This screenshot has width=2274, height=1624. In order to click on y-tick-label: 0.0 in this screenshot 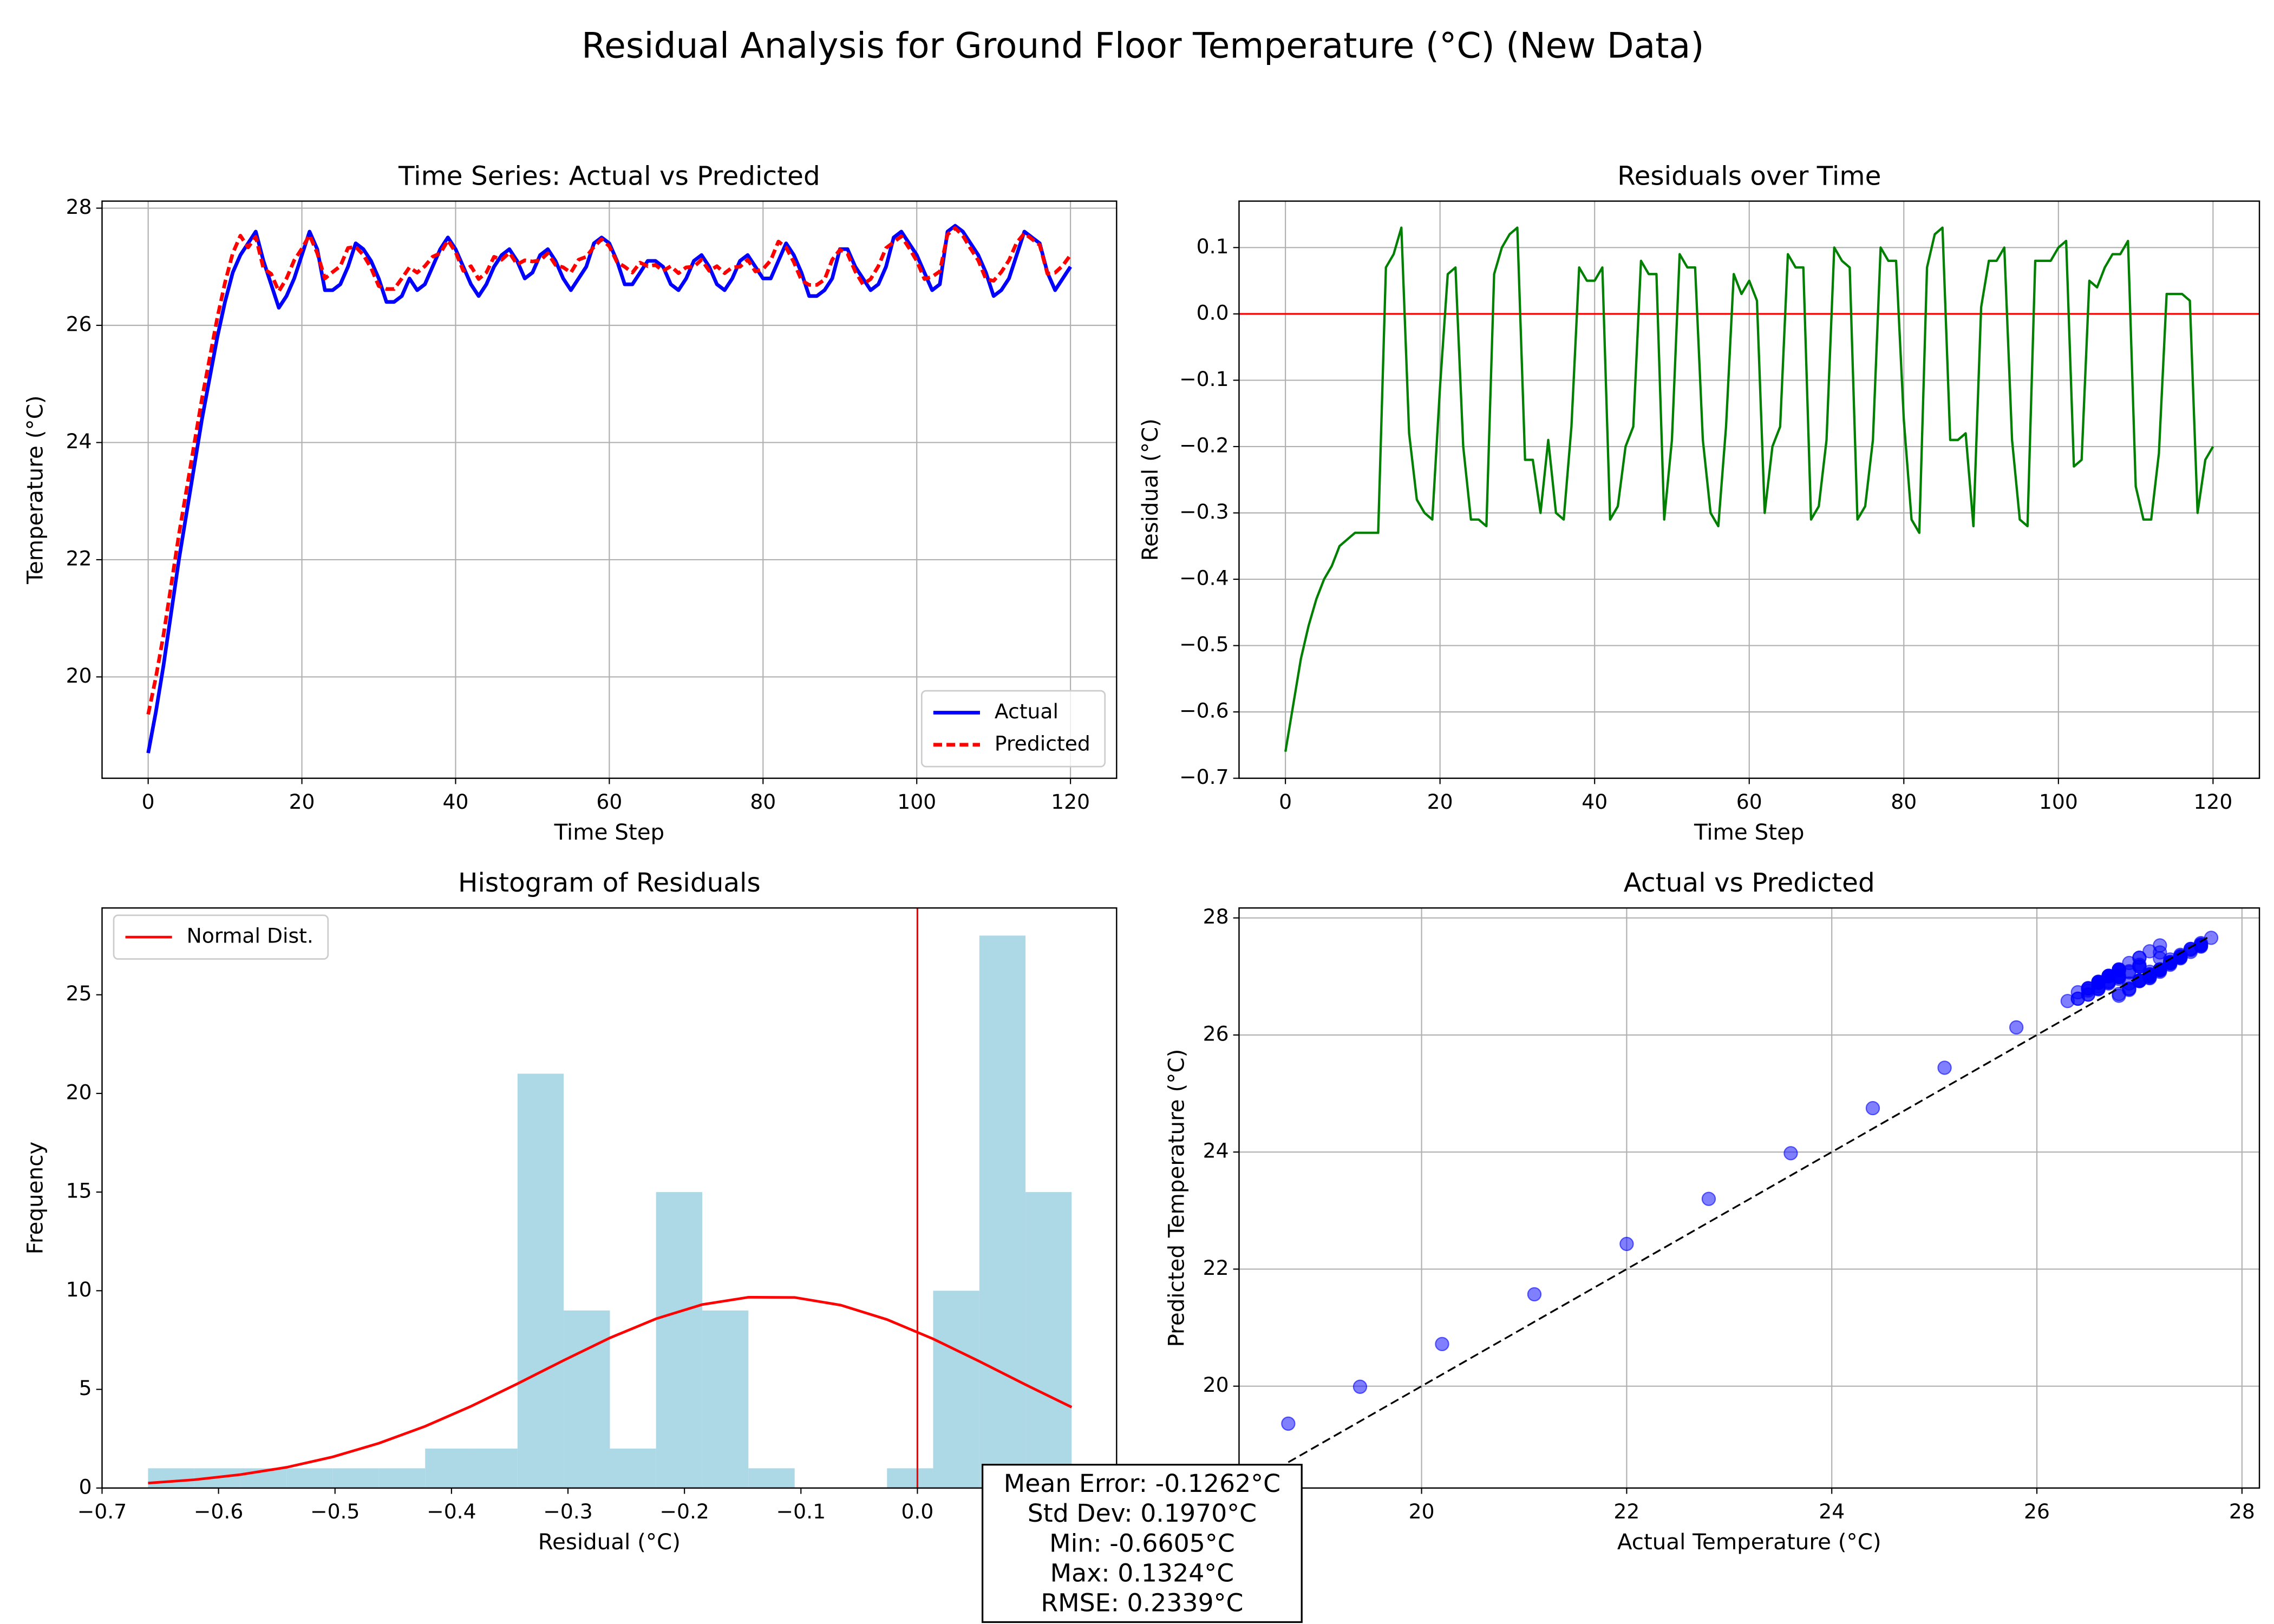, I will do `click(1213, 312)`.